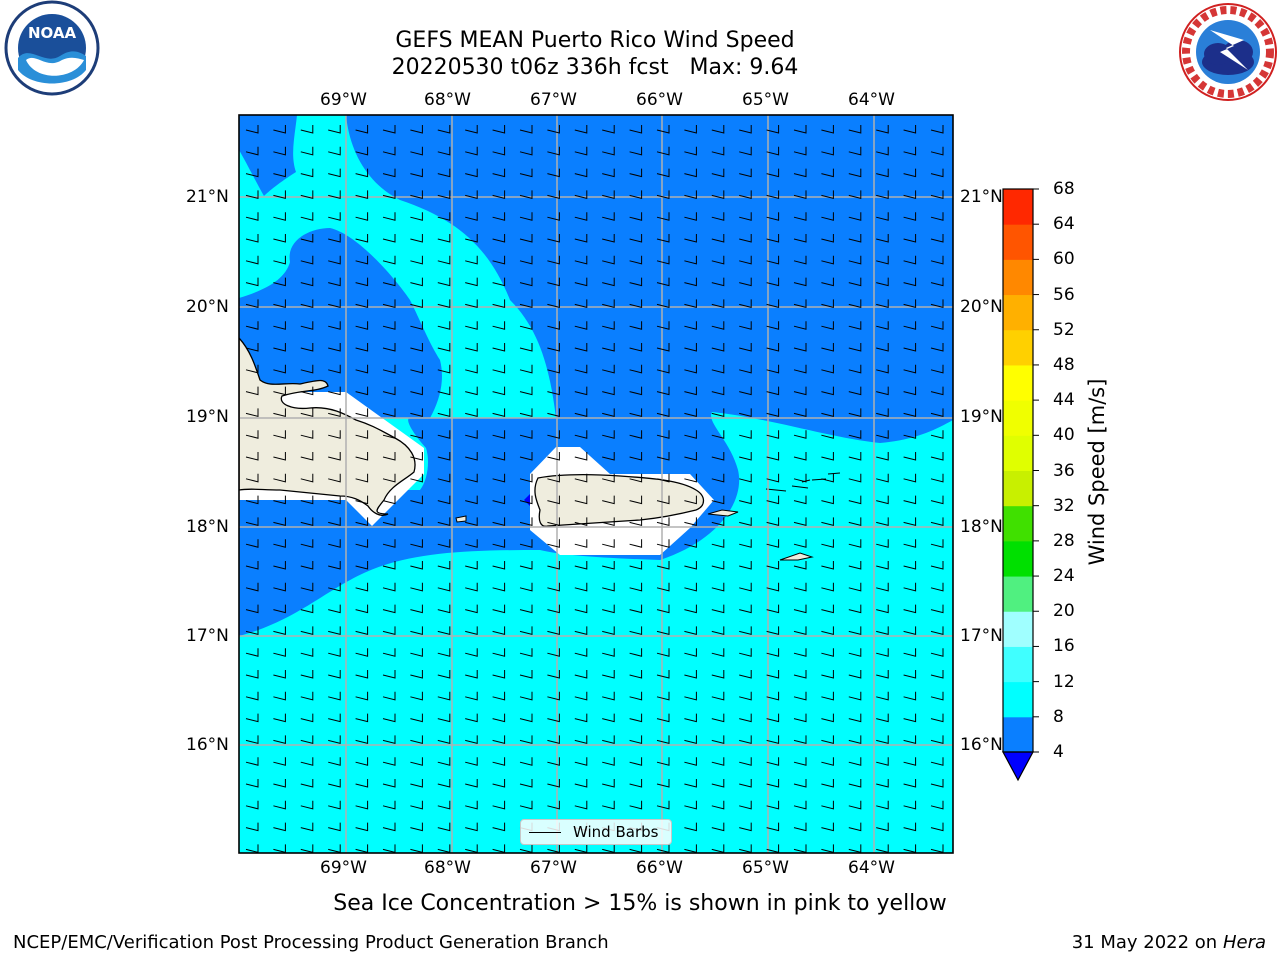  Describe the element at coordinates (207, 527) in the screenshot. I see `lat-tick-left-18: 18°N` at that location.